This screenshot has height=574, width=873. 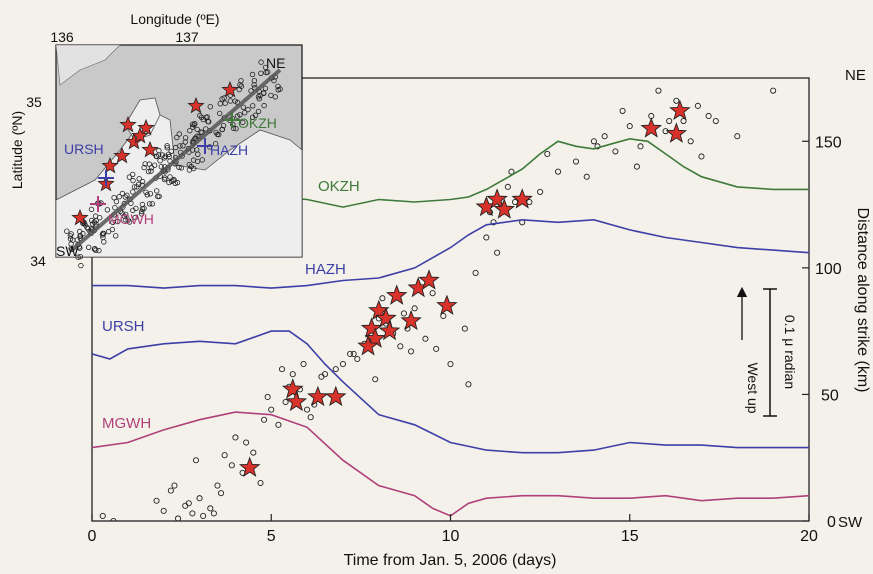 I want to click on inset-x-axis-title: Longitude (ºE), so click(x=174, y=19).